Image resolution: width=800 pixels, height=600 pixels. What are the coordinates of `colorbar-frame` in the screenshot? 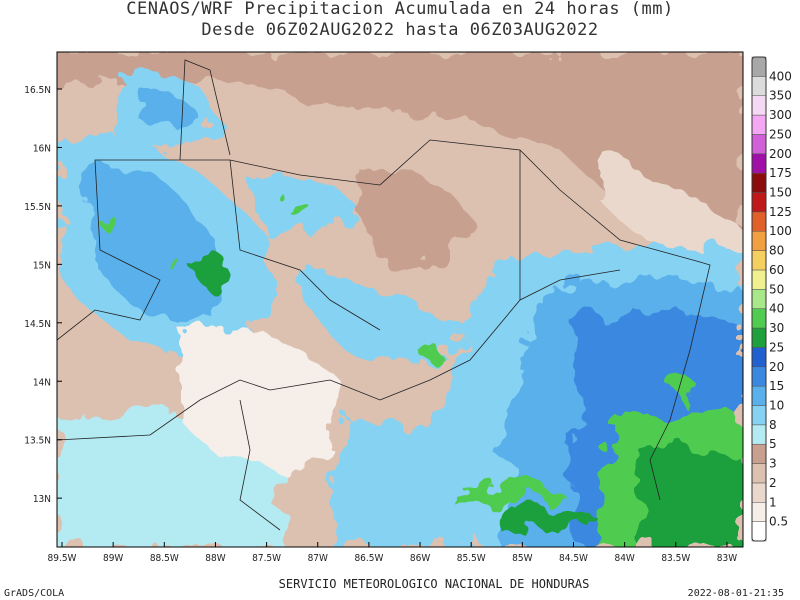 It's located at (759, 299).